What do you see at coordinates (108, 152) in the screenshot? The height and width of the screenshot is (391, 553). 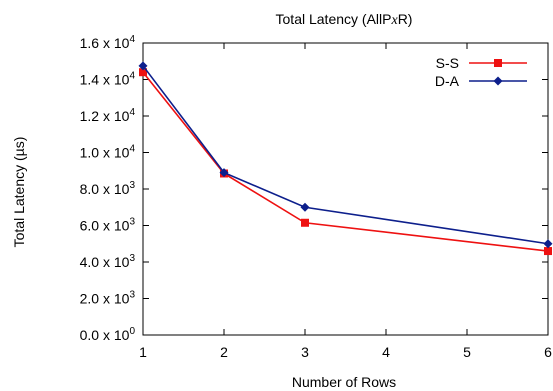 I see `y-tick-label: 1.0 x 10⁴` at bounding box center [108, 152].